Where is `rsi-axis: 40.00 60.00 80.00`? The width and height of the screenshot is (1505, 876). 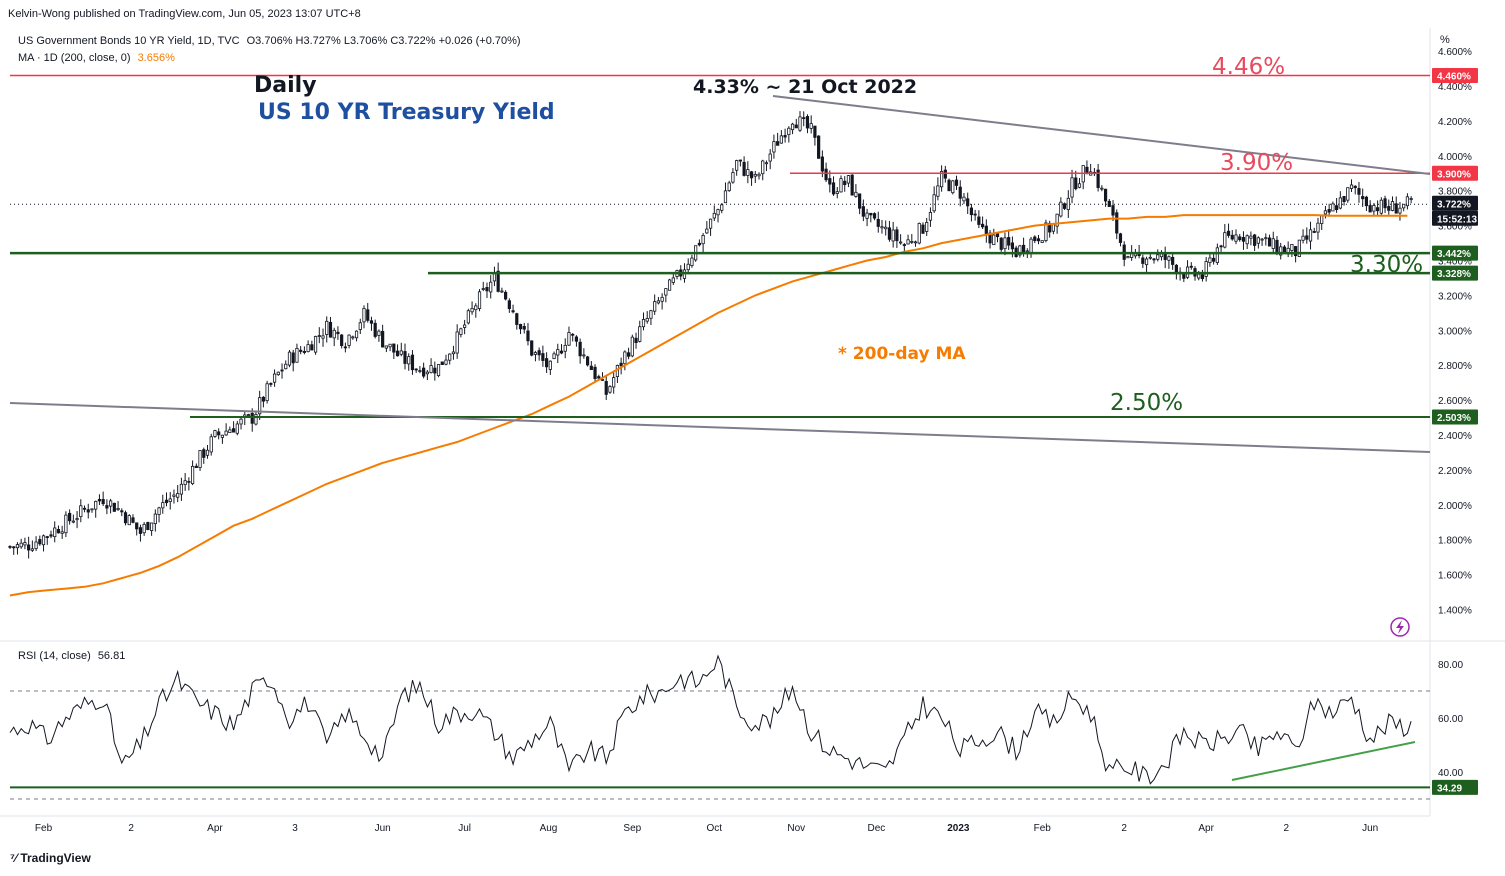
rsi-axis: 40.00 60.00 80.00 is located at coordinates (1450, 719).